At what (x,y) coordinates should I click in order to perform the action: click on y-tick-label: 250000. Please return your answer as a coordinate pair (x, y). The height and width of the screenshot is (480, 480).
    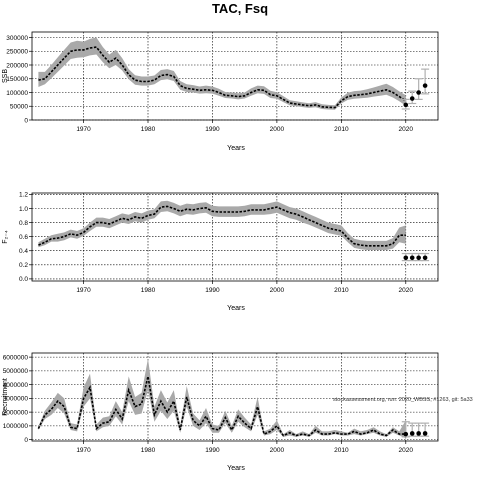
    Looking at the image, I should click on (17, 52).